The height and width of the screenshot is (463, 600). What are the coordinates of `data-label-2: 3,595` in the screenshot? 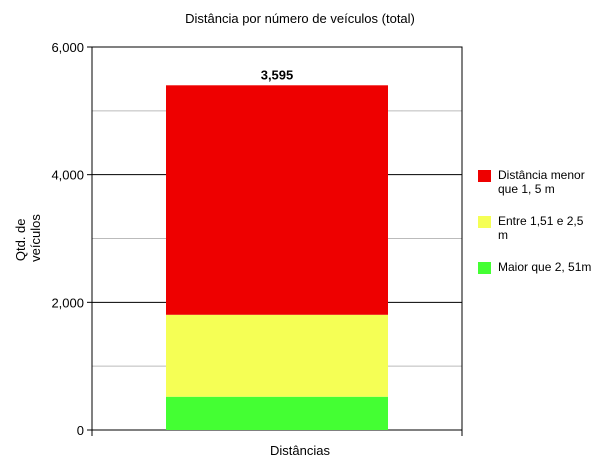 It's located at (277, 74).